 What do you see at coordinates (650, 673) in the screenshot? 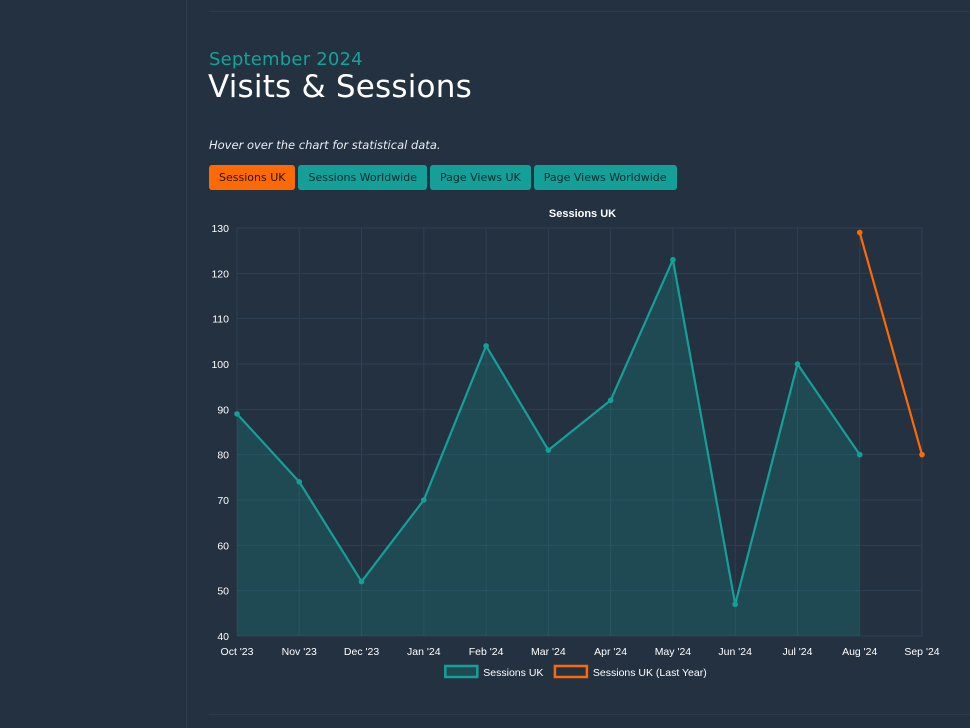
I see `legend-label-1: Sessions UK (Last Year)` at bounding box center [650, 673].